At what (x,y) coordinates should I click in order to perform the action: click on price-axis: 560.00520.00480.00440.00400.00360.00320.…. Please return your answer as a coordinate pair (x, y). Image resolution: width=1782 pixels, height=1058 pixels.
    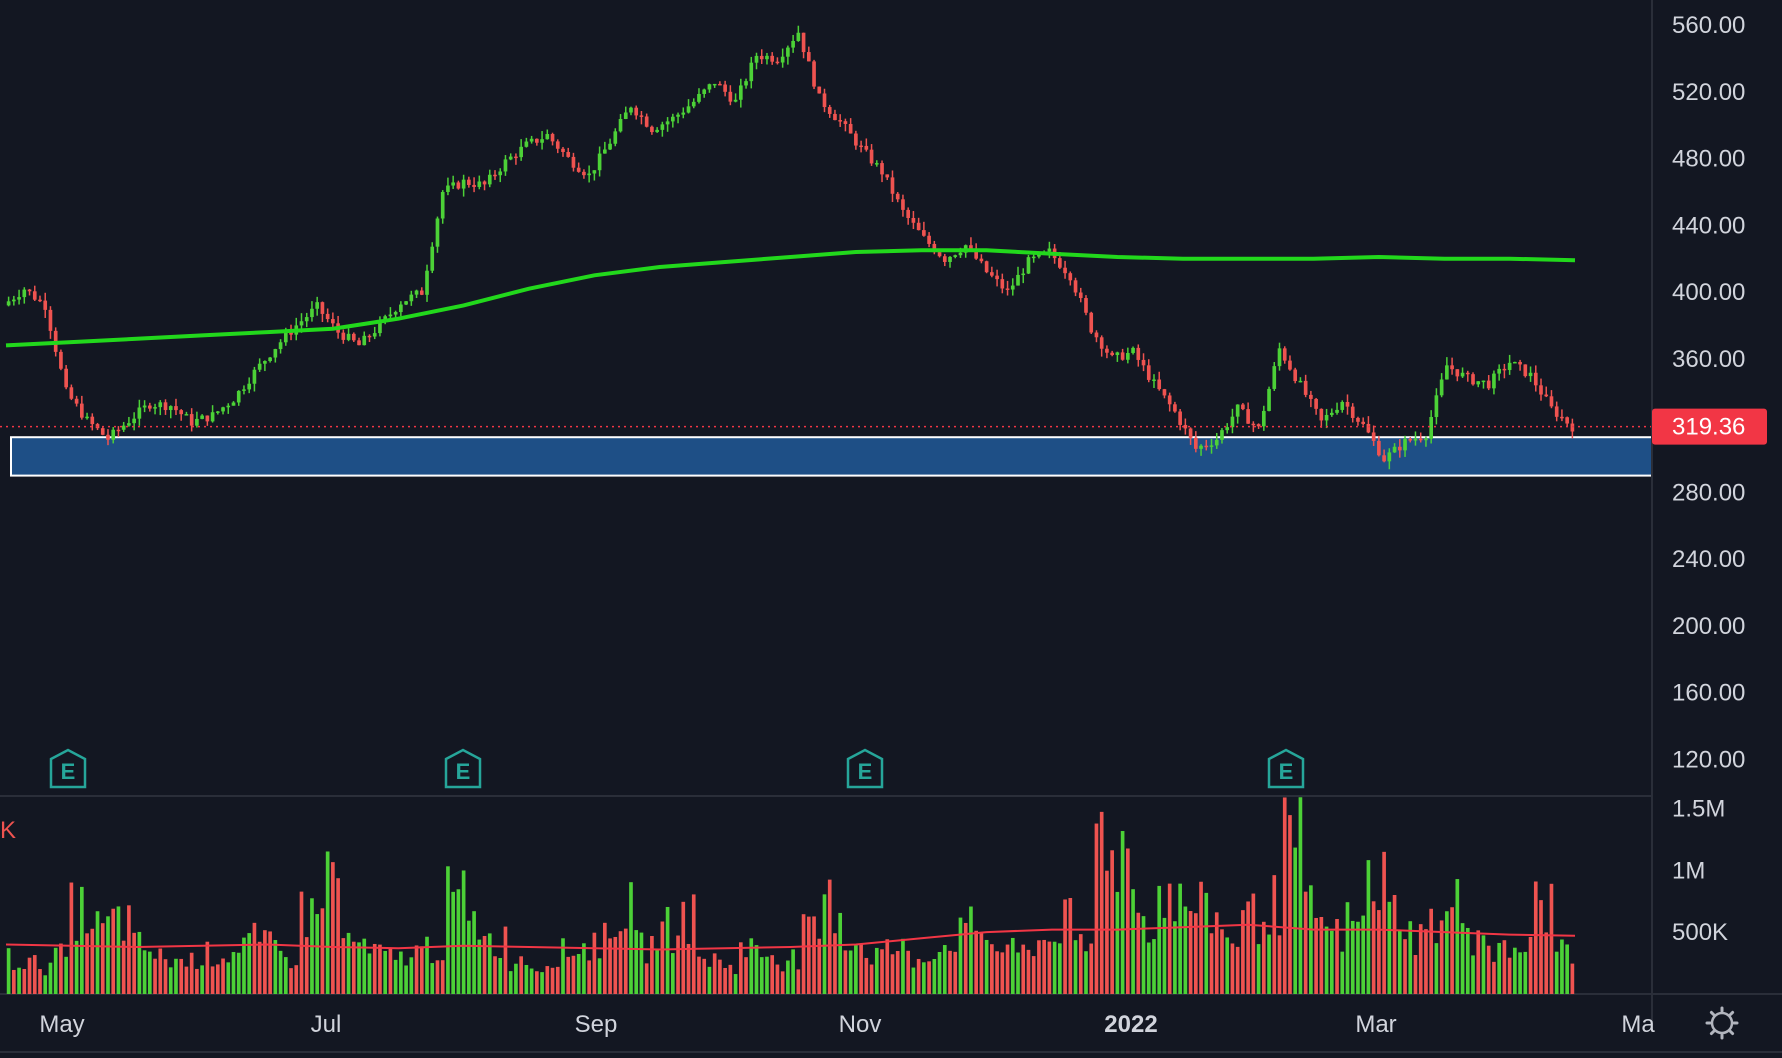
    Looking at the image, I should click on (1708, 392).